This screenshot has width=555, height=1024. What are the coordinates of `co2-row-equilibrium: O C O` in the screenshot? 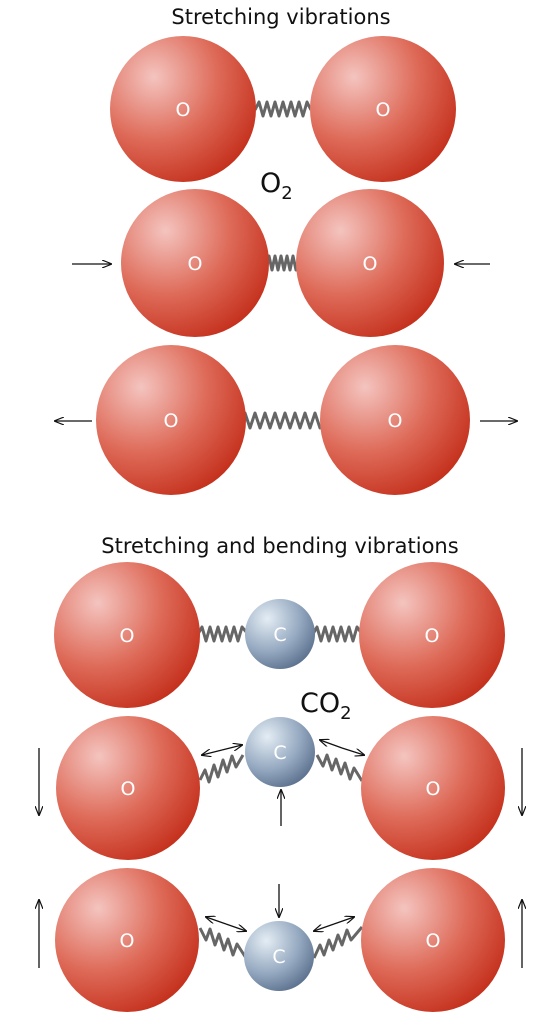 It's located at (279, 635).